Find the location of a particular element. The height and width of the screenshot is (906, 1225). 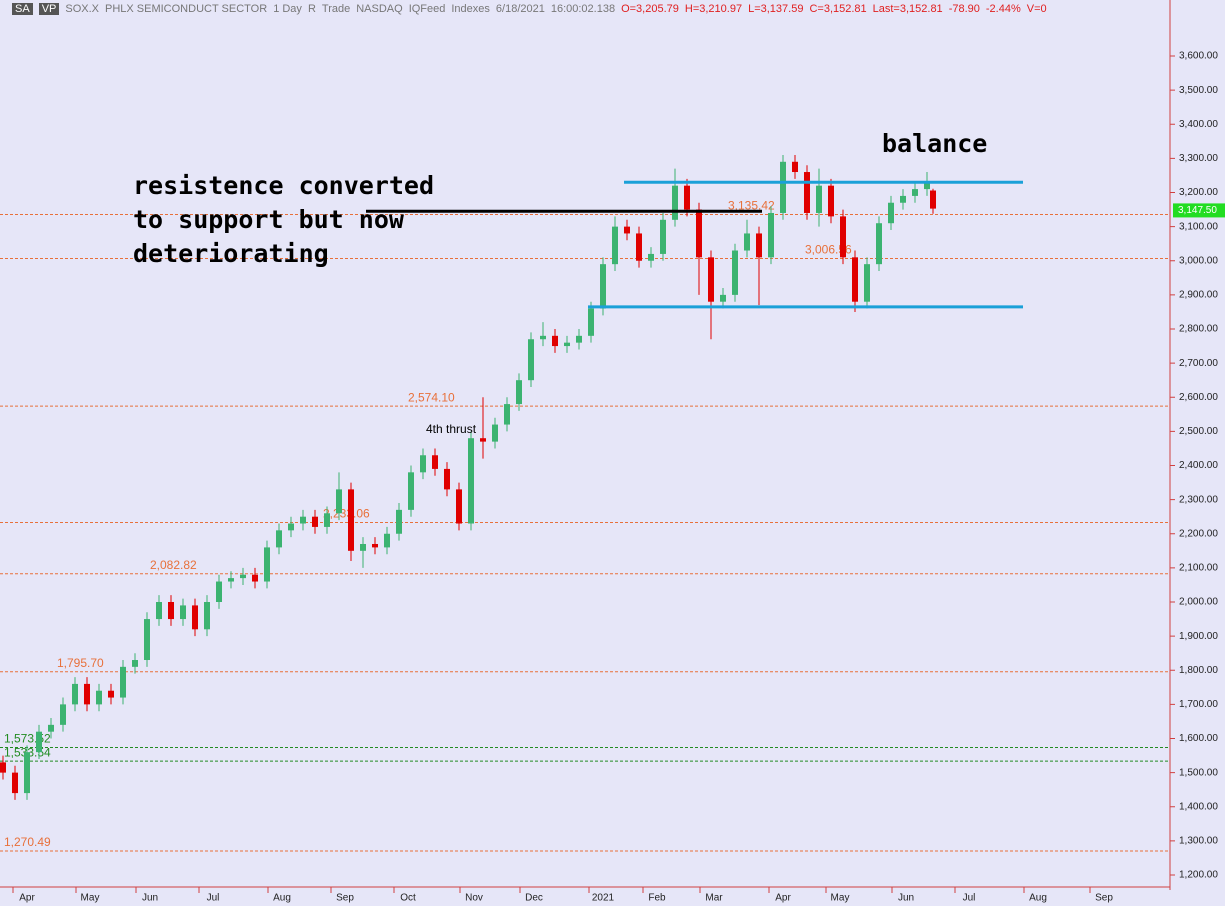

y-tick-label: 3,300.00 is located at coordinates (1198, 158).